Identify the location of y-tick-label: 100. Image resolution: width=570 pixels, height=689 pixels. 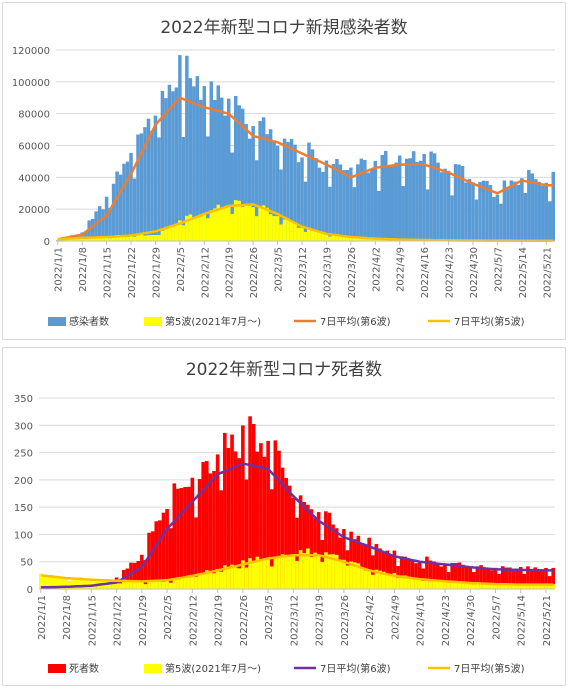
(23, 535).